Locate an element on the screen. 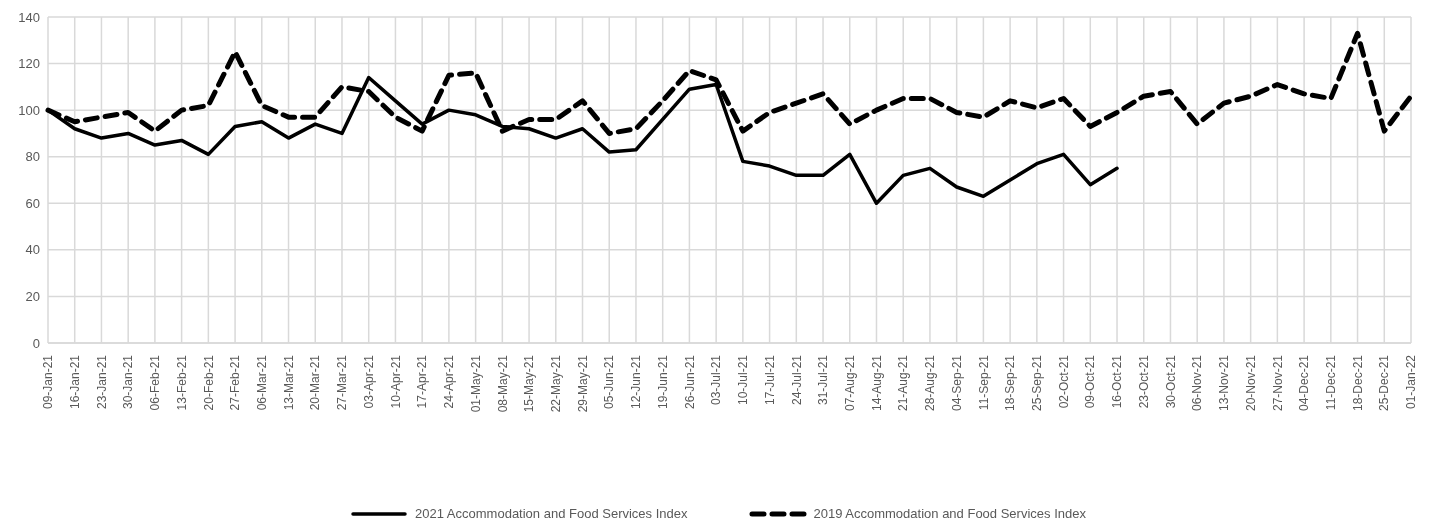 The image size is (1435, 527). x-tick-label: 01-Jan-22 is located at coordinates (1411, 382).